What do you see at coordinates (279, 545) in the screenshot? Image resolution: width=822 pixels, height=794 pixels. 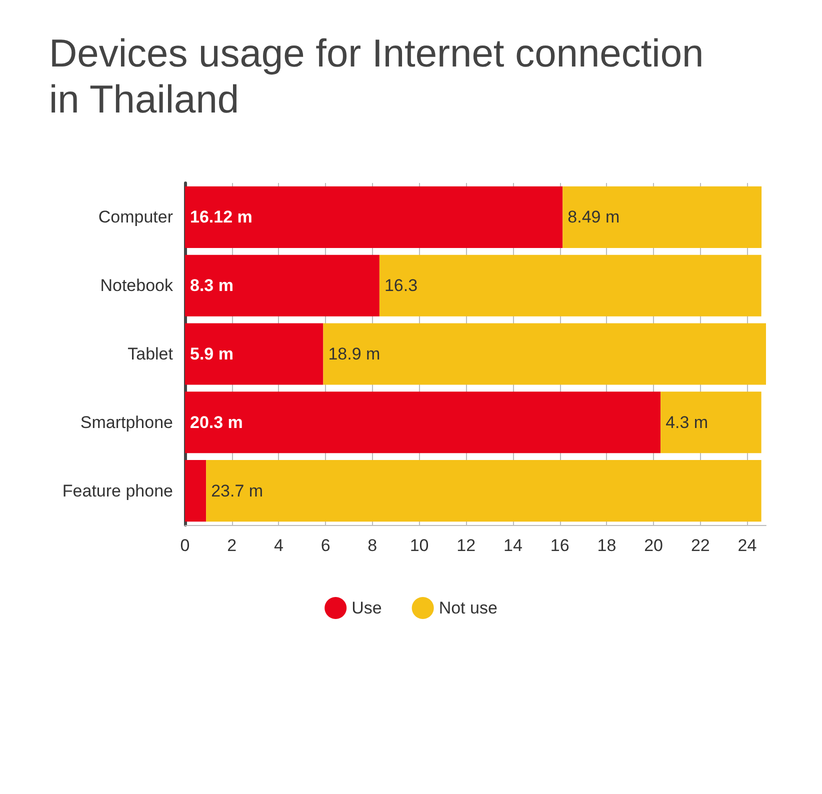 I see `x-tick-label: 4` at bounding box center [279, 545].